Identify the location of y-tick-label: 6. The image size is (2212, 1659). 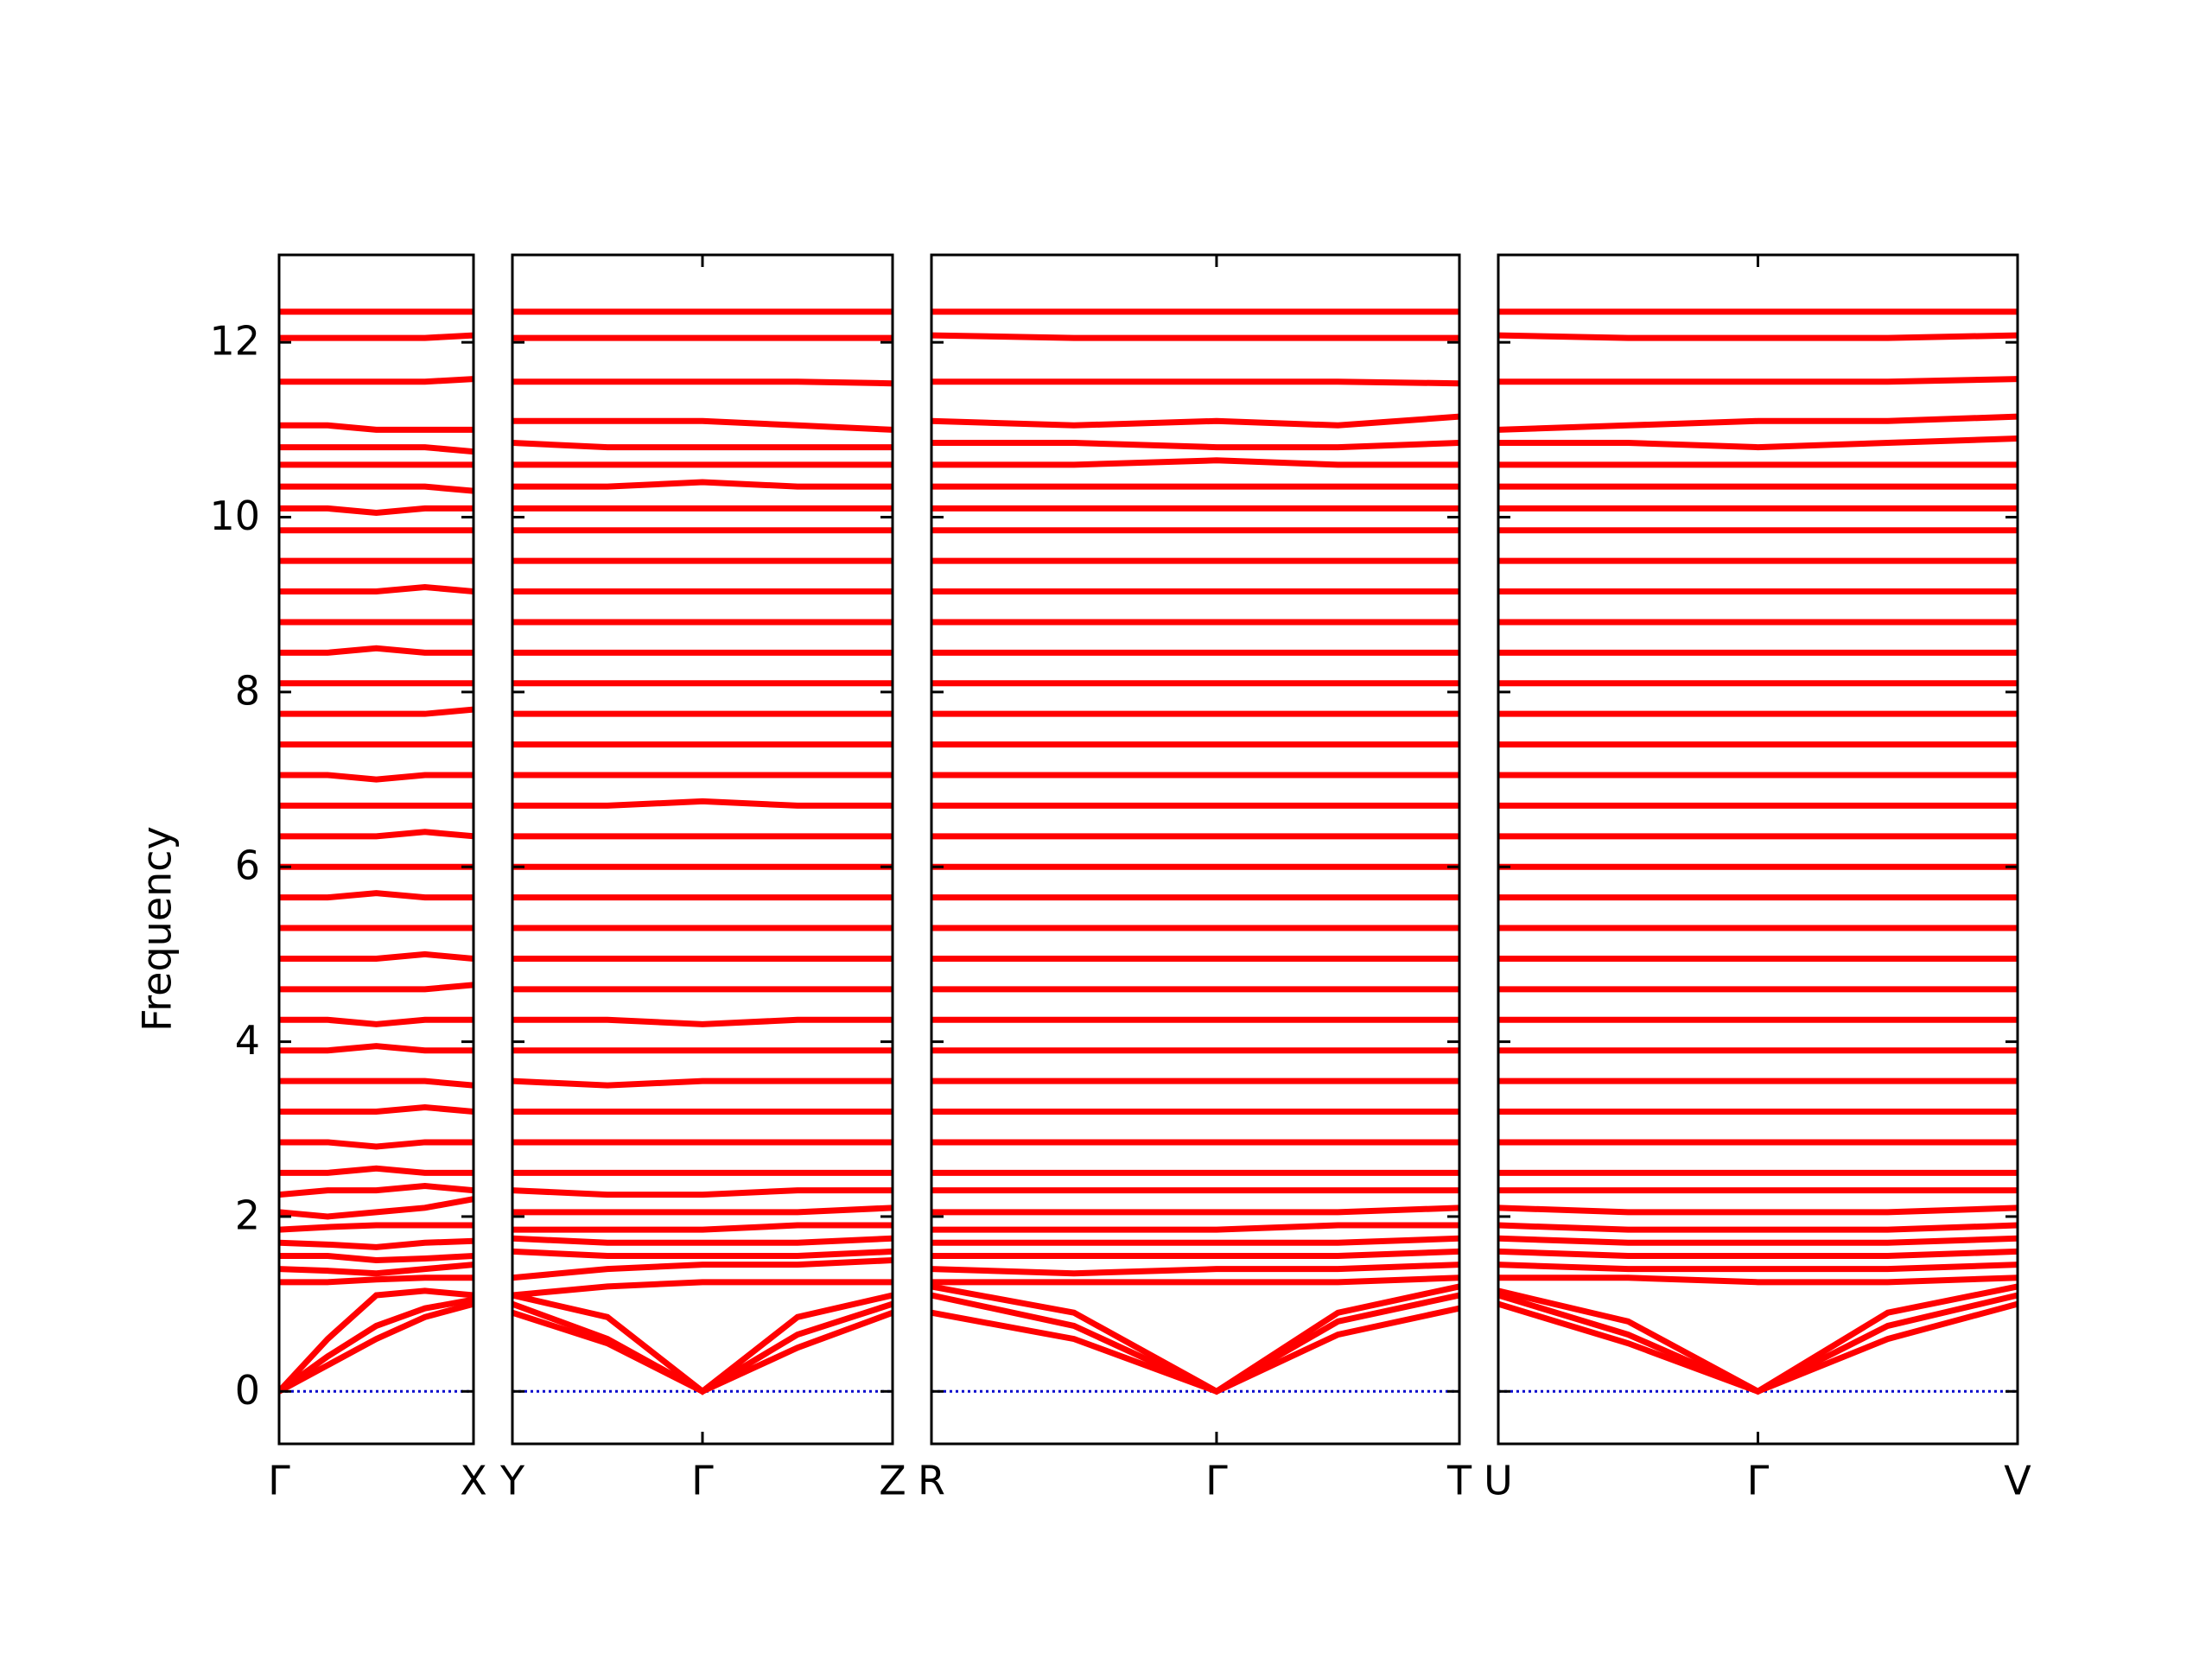
(247, 865).